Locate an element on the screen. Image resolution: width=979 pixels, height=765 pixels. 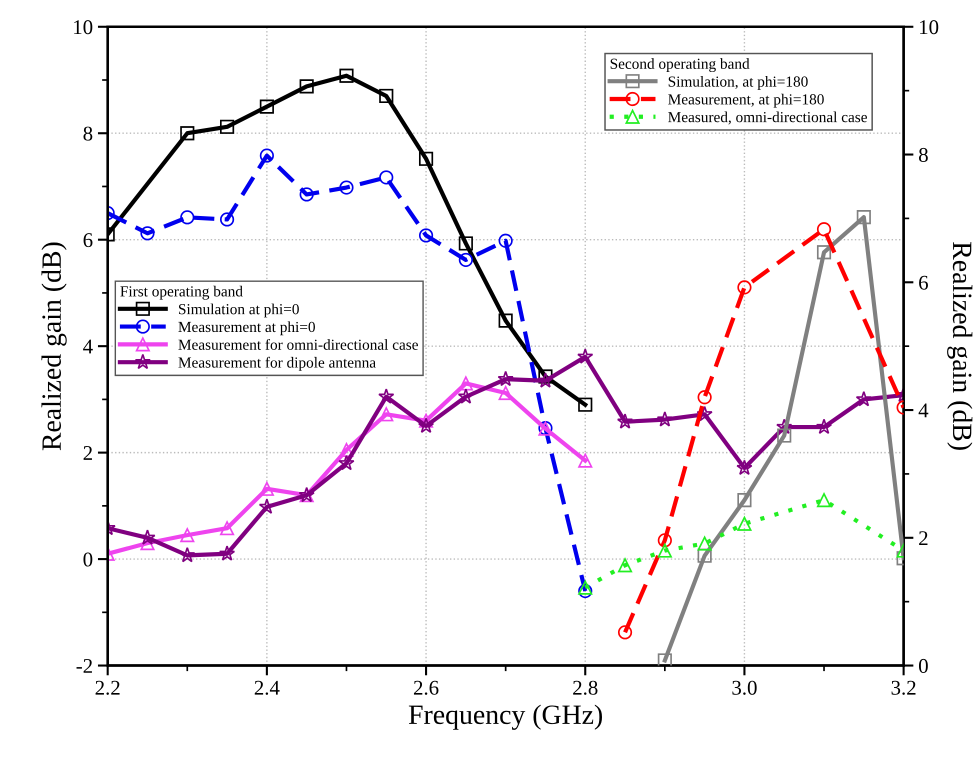
y2-axis-title: Realized gain (dB) is located at coordinates (959, 346).